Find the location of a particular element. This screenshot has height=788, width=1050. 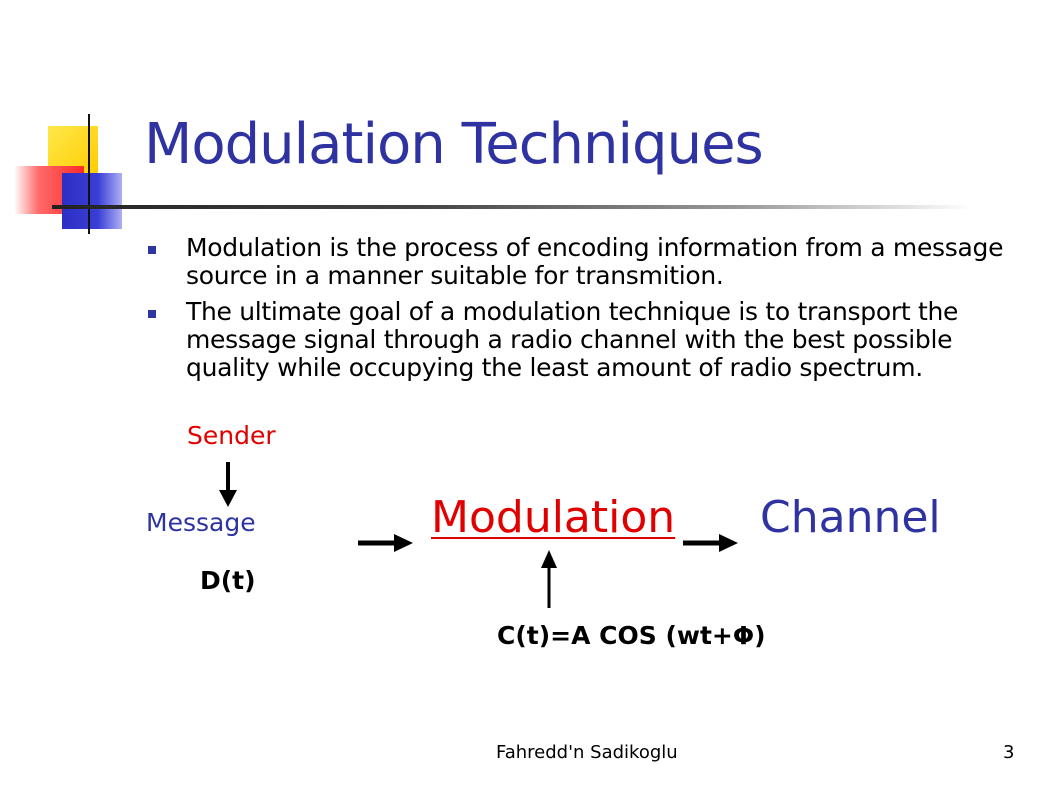

channel-label: Channel is located at coordinates (850, 517).